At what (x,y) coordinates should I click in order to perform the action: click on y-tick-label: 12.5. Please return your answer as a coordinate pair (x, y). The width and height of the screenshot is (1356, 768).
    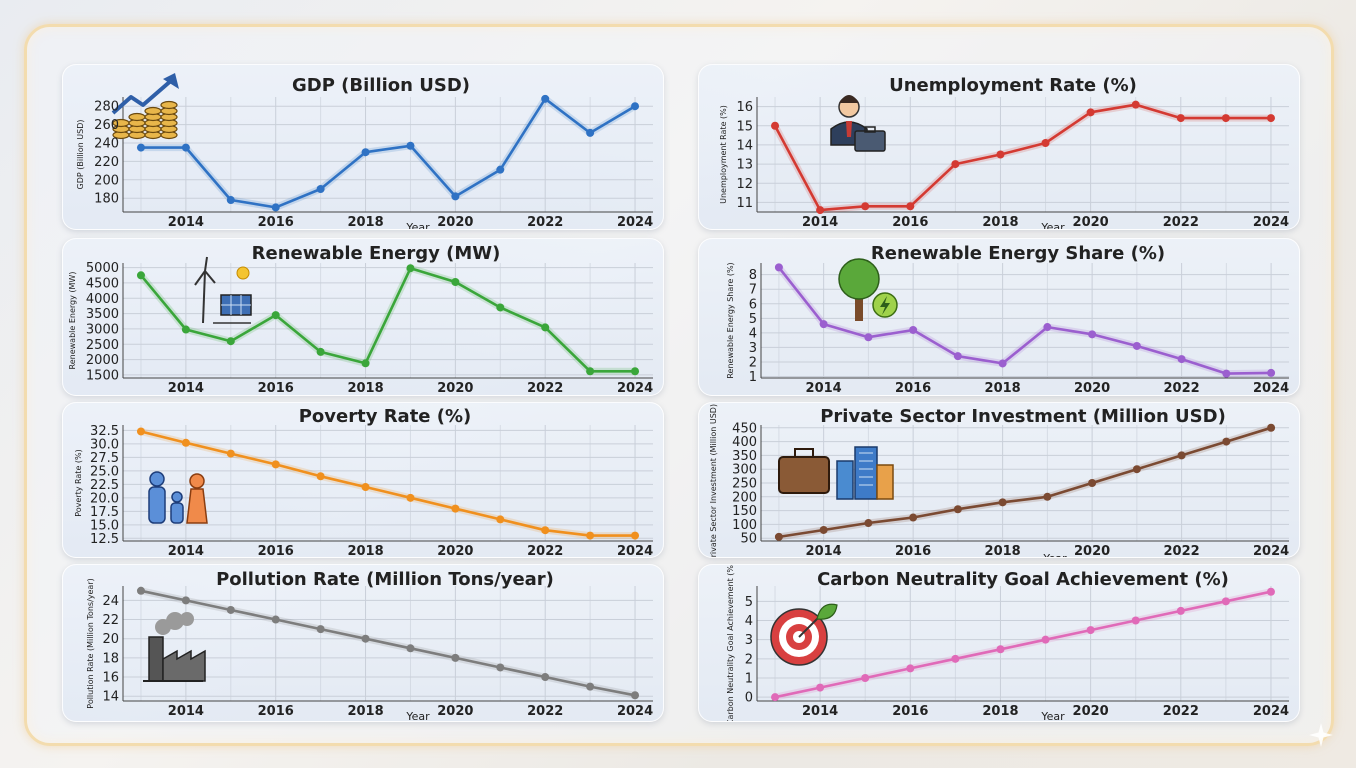
    Looking at the image, I should click on (104, 539).